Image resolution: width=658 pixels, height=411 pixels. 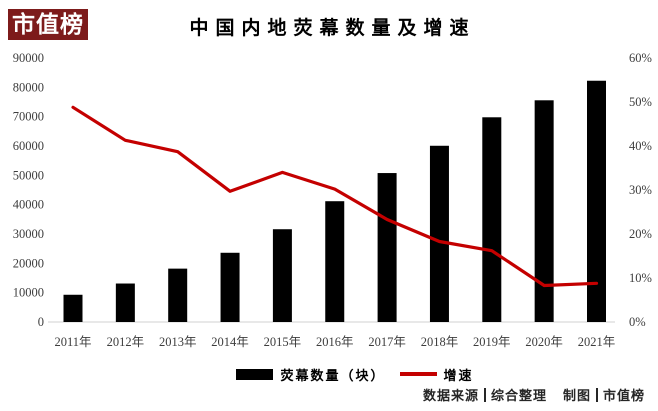 I want to click on left-axis-tick: 70000, so click(x=28, y=117).